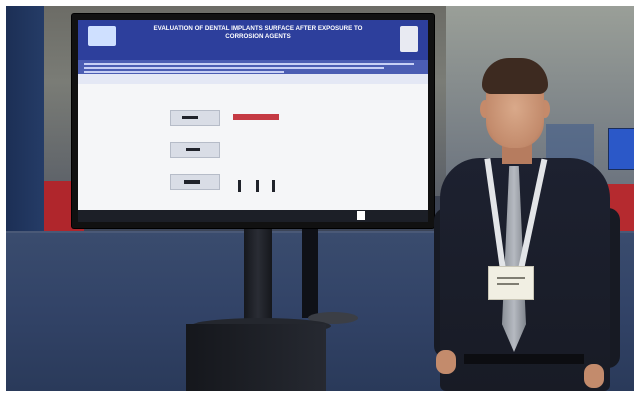 The height and width of the screenshot is (397, 640). I want to click on left-hand, so click(446, 362).